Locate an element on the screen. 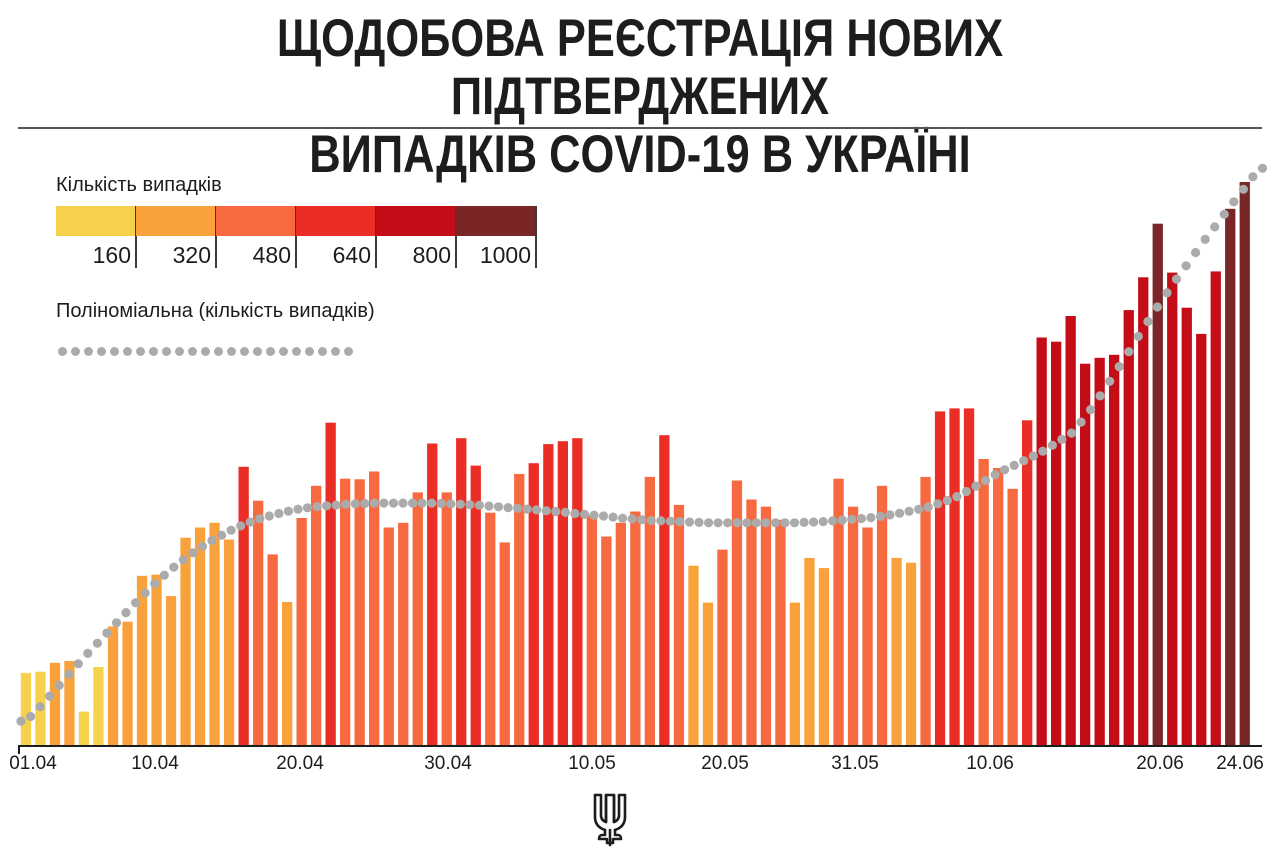  legend-trend-dotted-line-sample is located at coordinates (205, 351).